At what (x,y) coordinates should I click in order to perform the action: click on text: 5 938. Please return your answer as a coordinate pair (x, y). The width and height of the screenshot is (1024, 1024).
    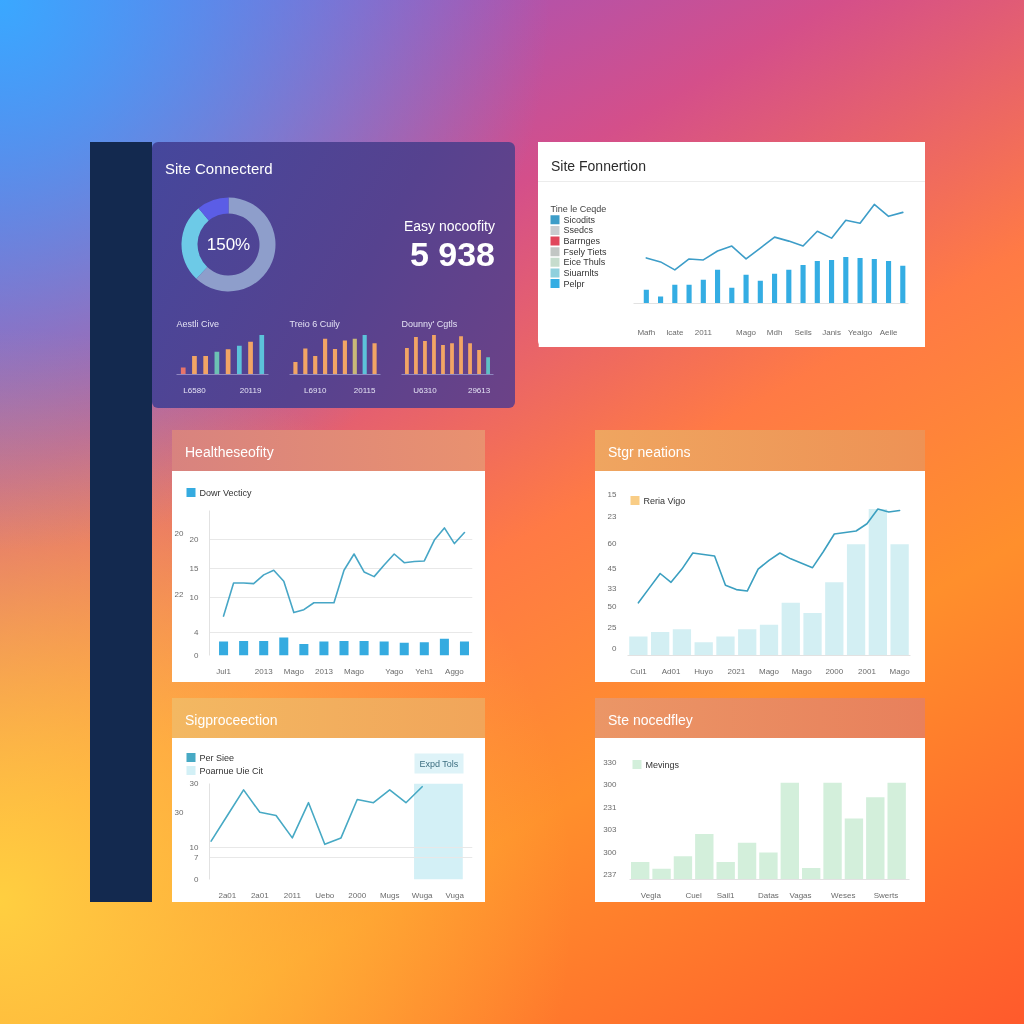
    Looking at the image, I should click on (451, 254).